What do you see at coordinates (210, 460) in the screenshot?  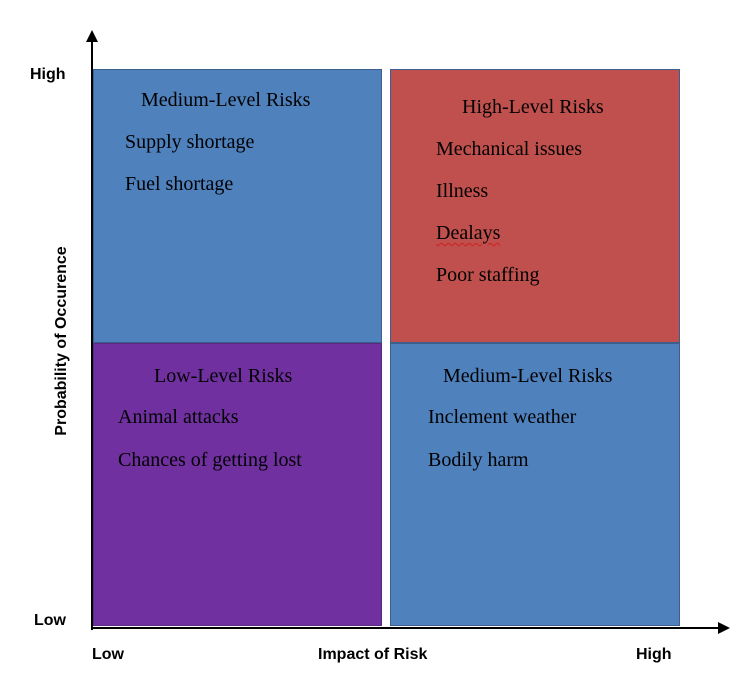 I see `risk-item: Chances of getting lost` at bounding box center [210, 460].